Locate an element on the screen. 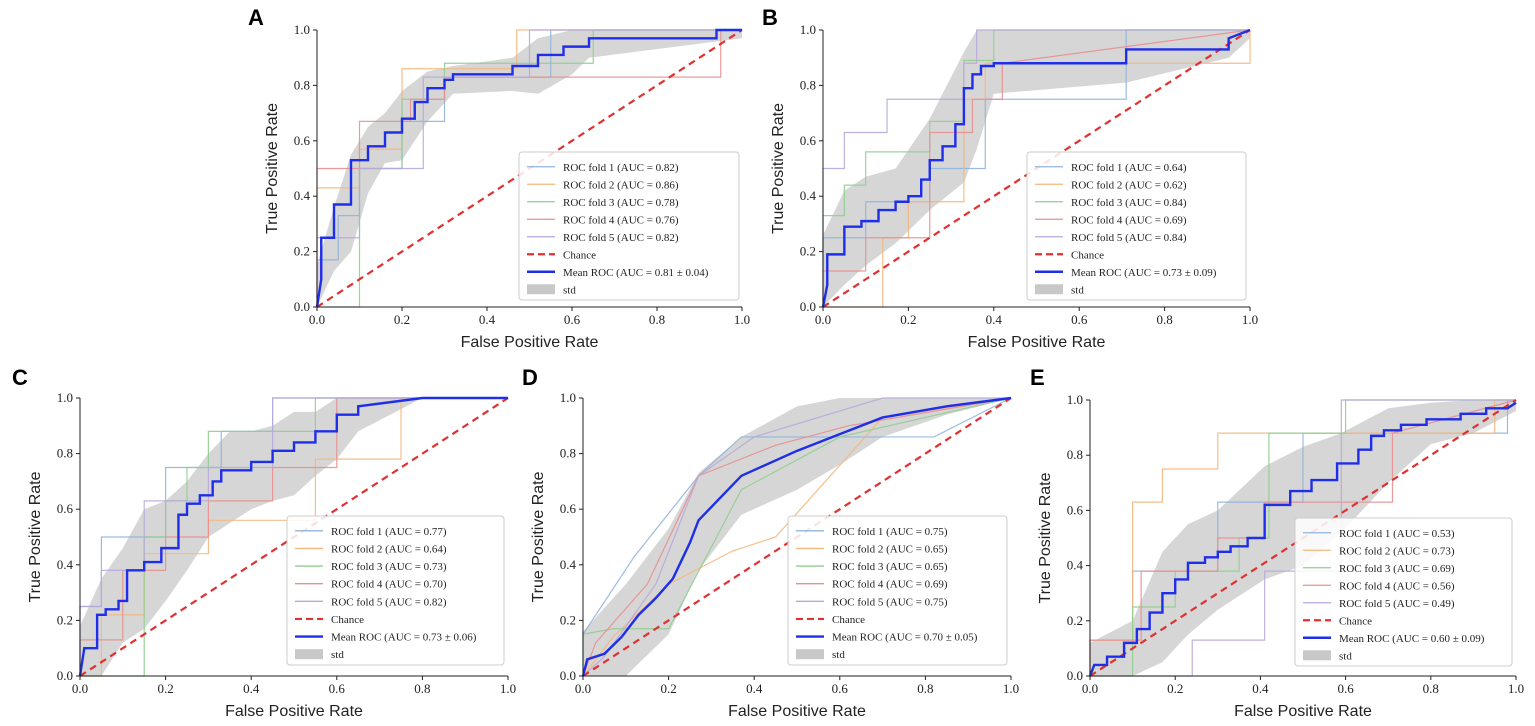 The width and height of the screenshot is (1535, 726). legend-label: ROC fold 4 (AUC = 0.70) is located at coordinates (389, 585).